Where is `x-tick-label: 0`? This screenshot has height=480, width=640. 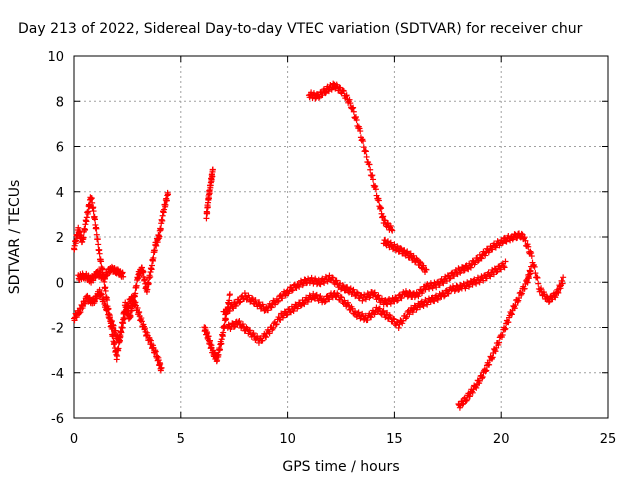
x-tick-label: 0 is located at coordinates (74, 439).